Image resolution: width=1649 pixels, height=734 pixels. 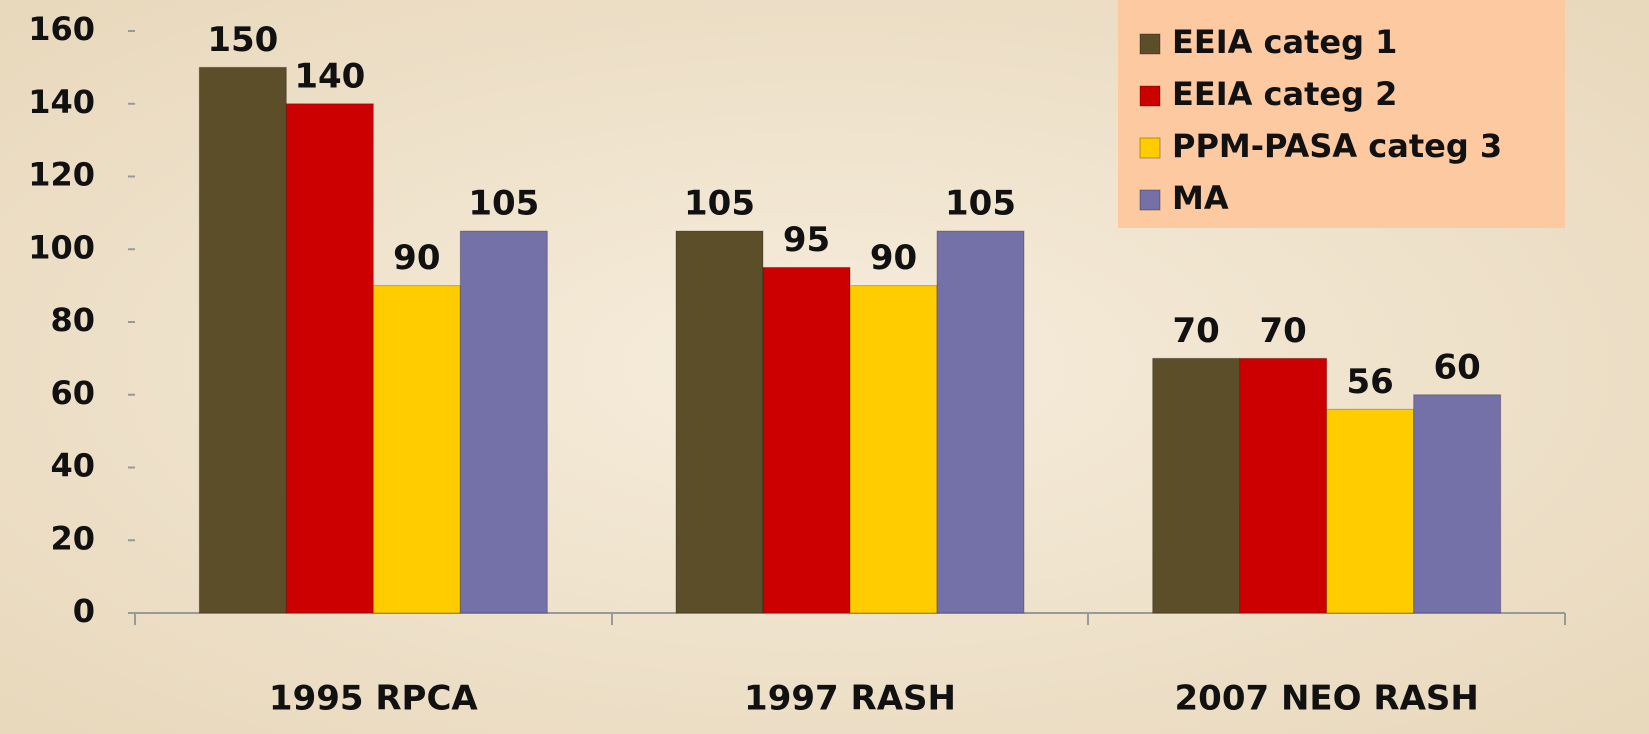 I want to click on legend-label: EEIA categ 2, so click(x=1284, y=94).